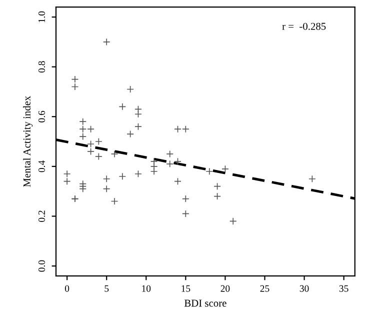  What do you see at coordinates (42, 16) in the screenshot?
I see `y-tick-label: 1.0` at bounding box center [42, 16].